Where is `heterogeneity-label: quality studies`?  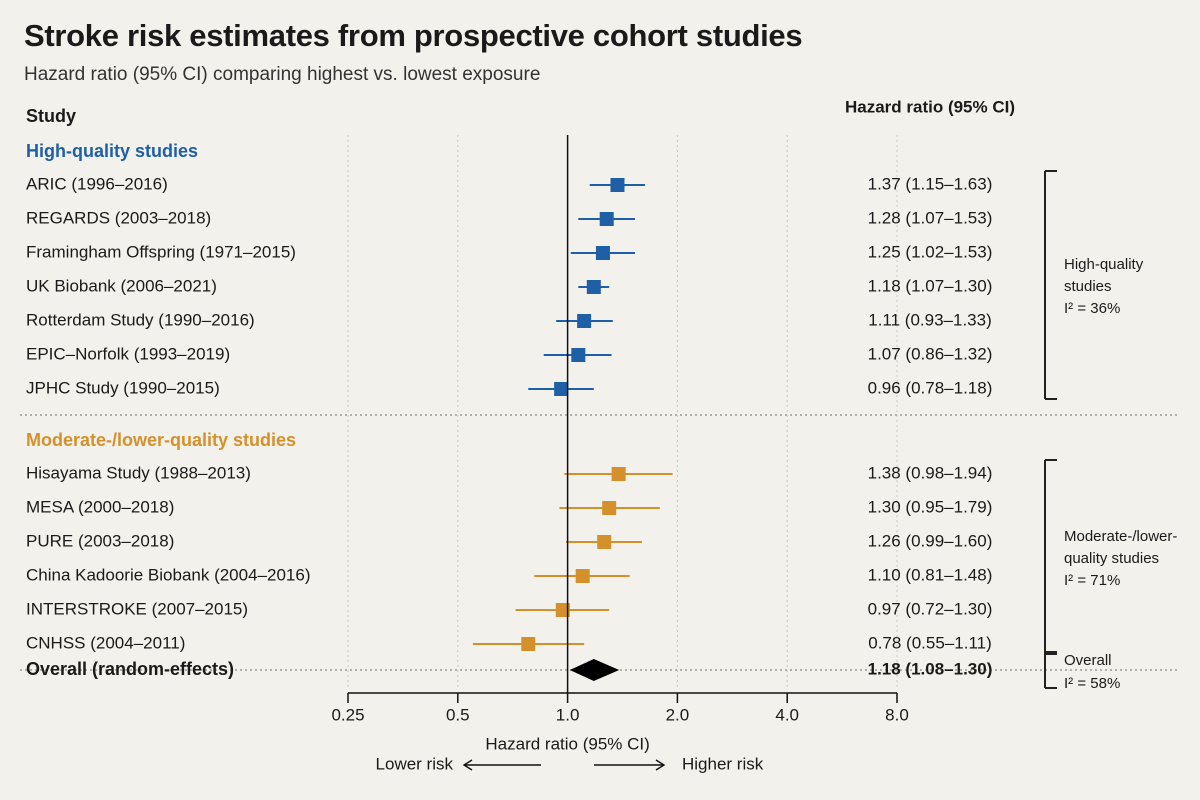
heterogeneity-label: quality studies is located at coordinates (1111, 558).